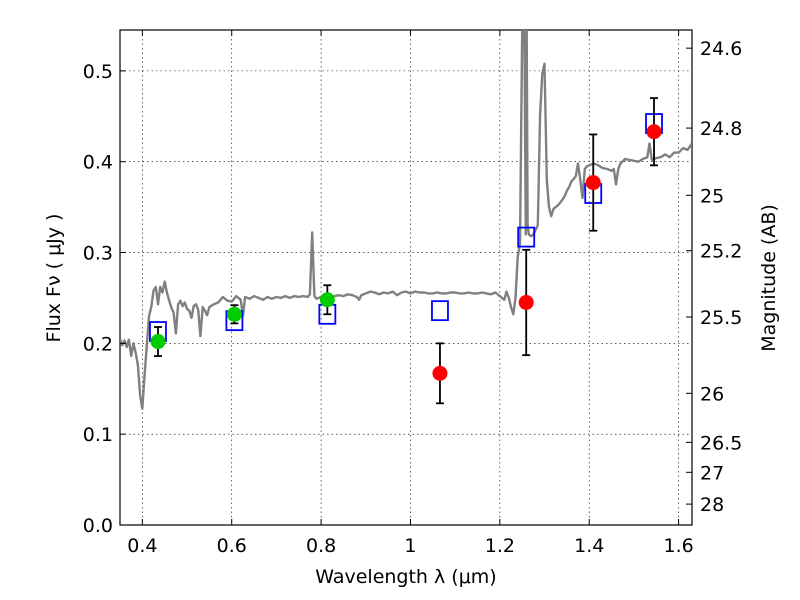  What do you see at coordinates (98, 435) in the screenshot?
I see `y-tick-label: 0.1` at bounding box center [98, 435].